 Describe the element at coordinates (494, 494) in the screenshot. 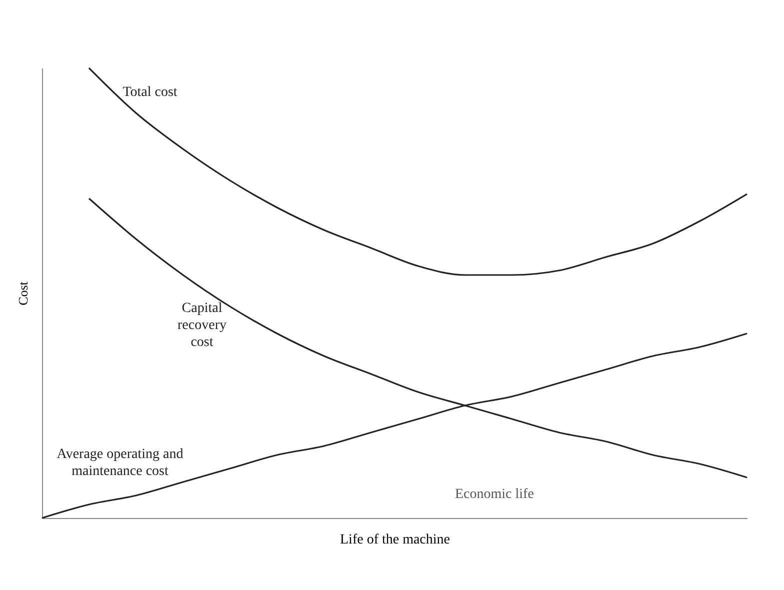

I see `annotation: Economic life` at that location.